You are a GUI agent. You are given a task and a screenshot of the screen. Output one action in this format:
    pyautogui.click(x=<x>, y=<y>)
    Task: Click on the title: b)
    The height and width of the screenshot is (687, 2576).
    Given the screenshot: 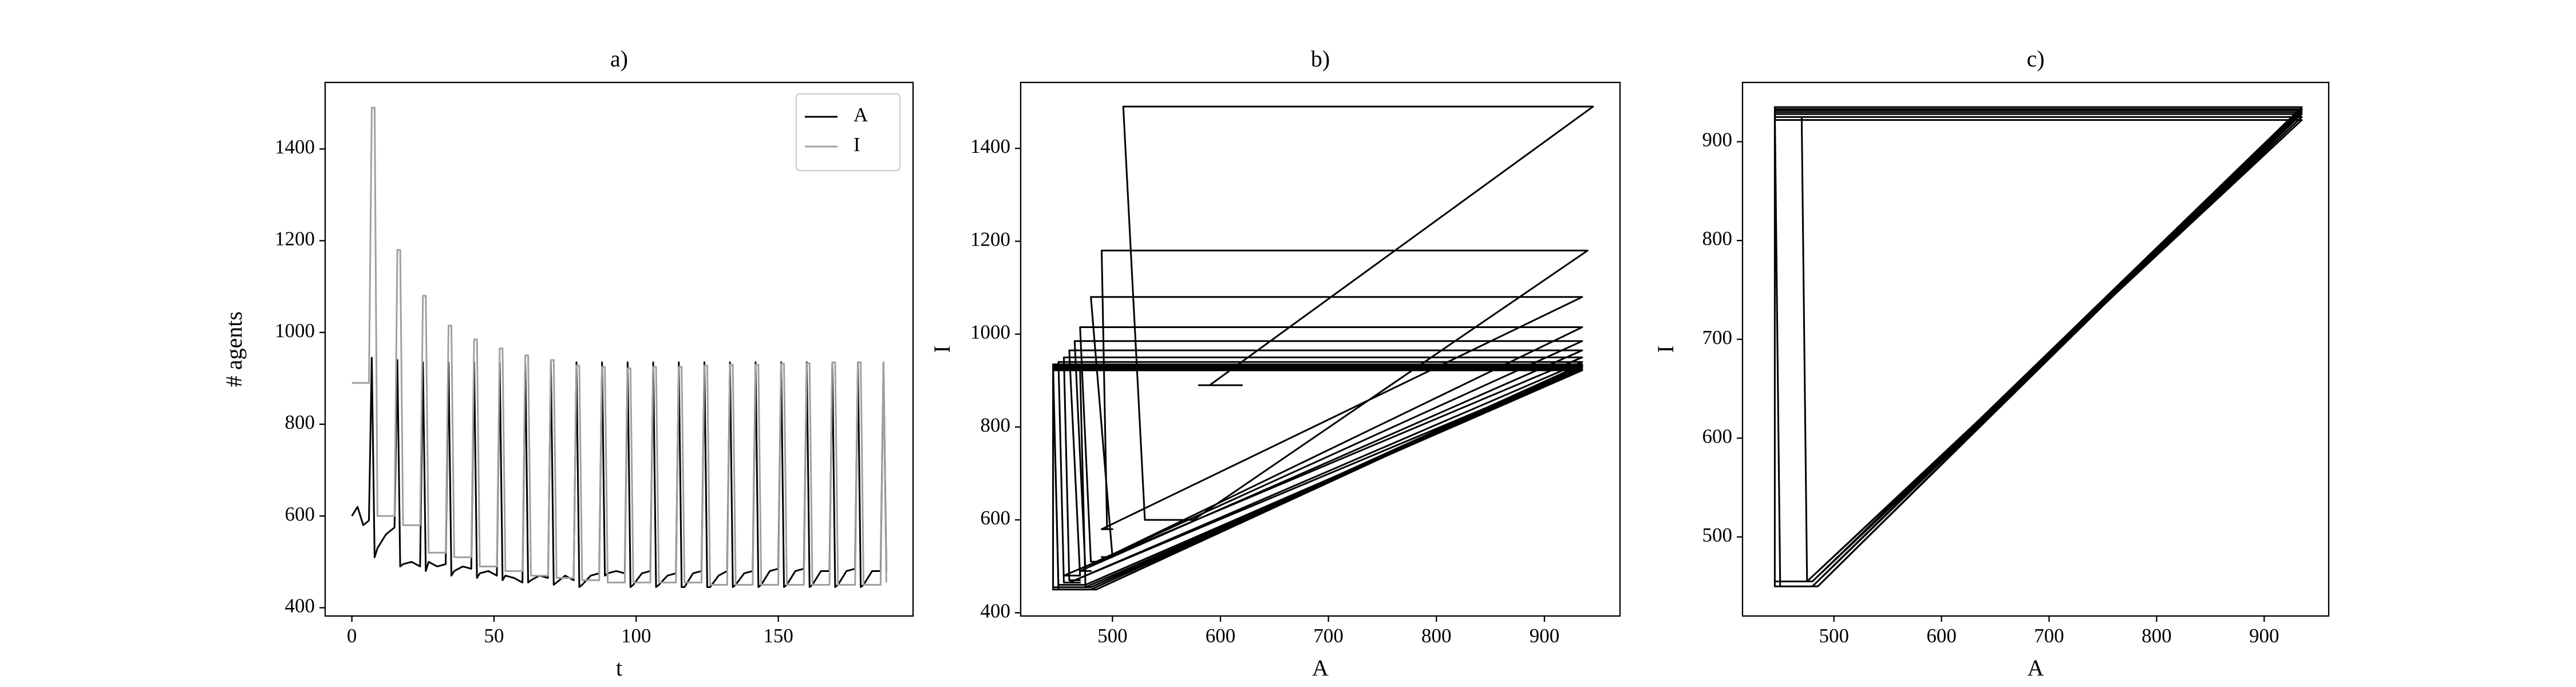 What is the action you would take?
    pyautogui.click(x=1320, y=59)
    